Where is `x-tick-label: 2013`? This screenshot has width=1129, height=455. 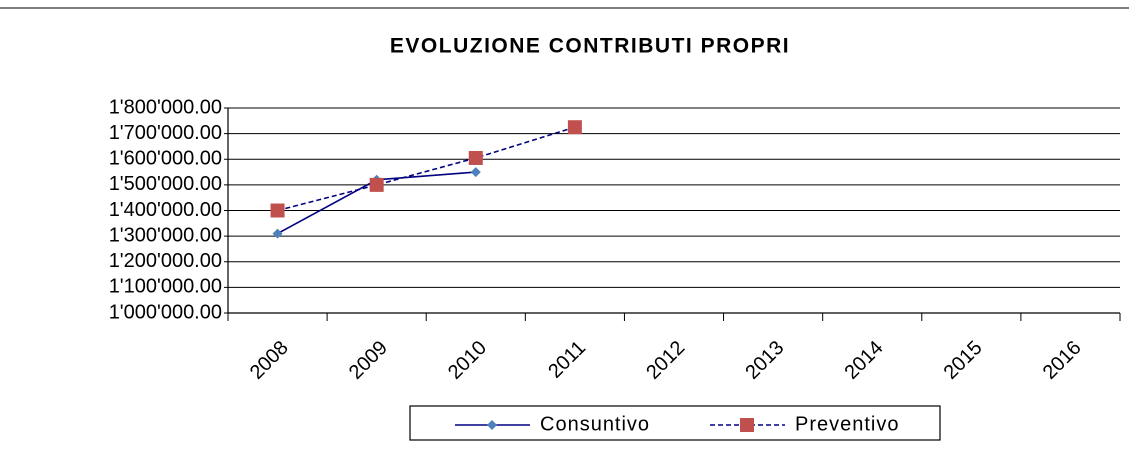
x-tick-label: 2013 is located at coordinates (764, 360).